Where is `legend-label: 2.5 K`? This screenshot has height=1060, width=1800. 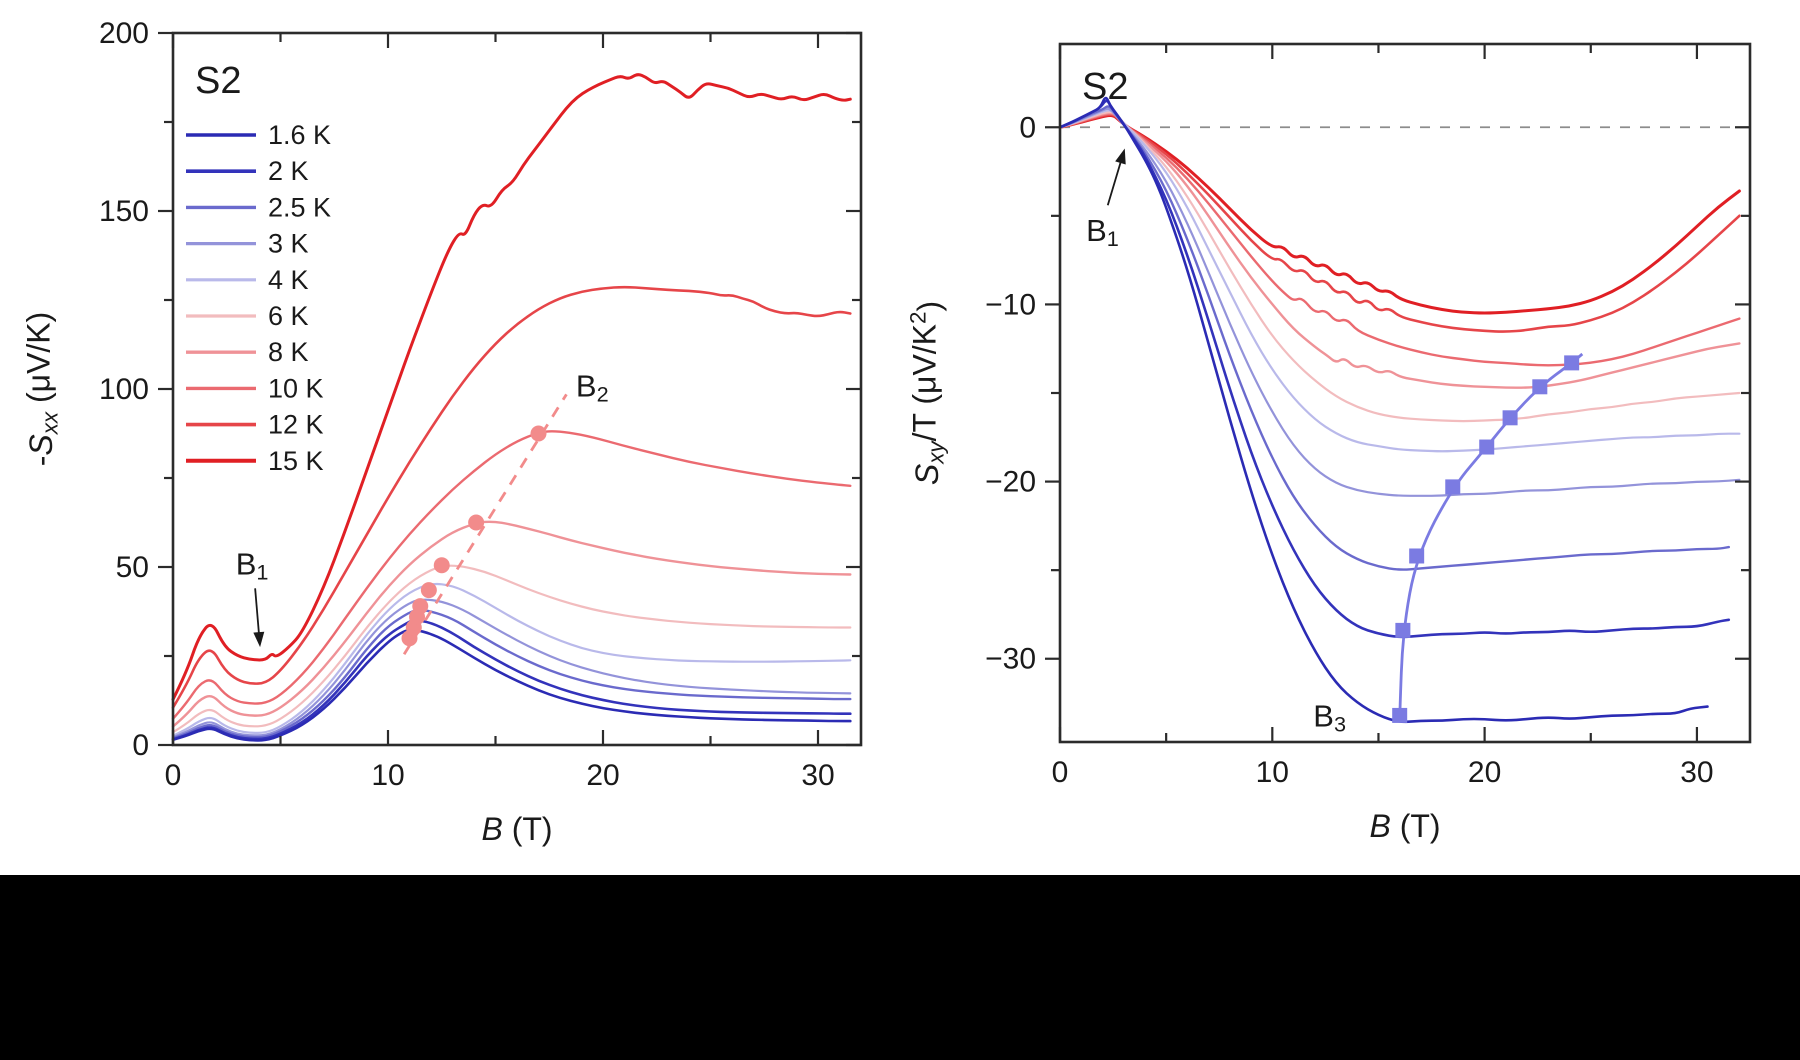 legend-label: 2.5 K is located at coordinates (299, 207).